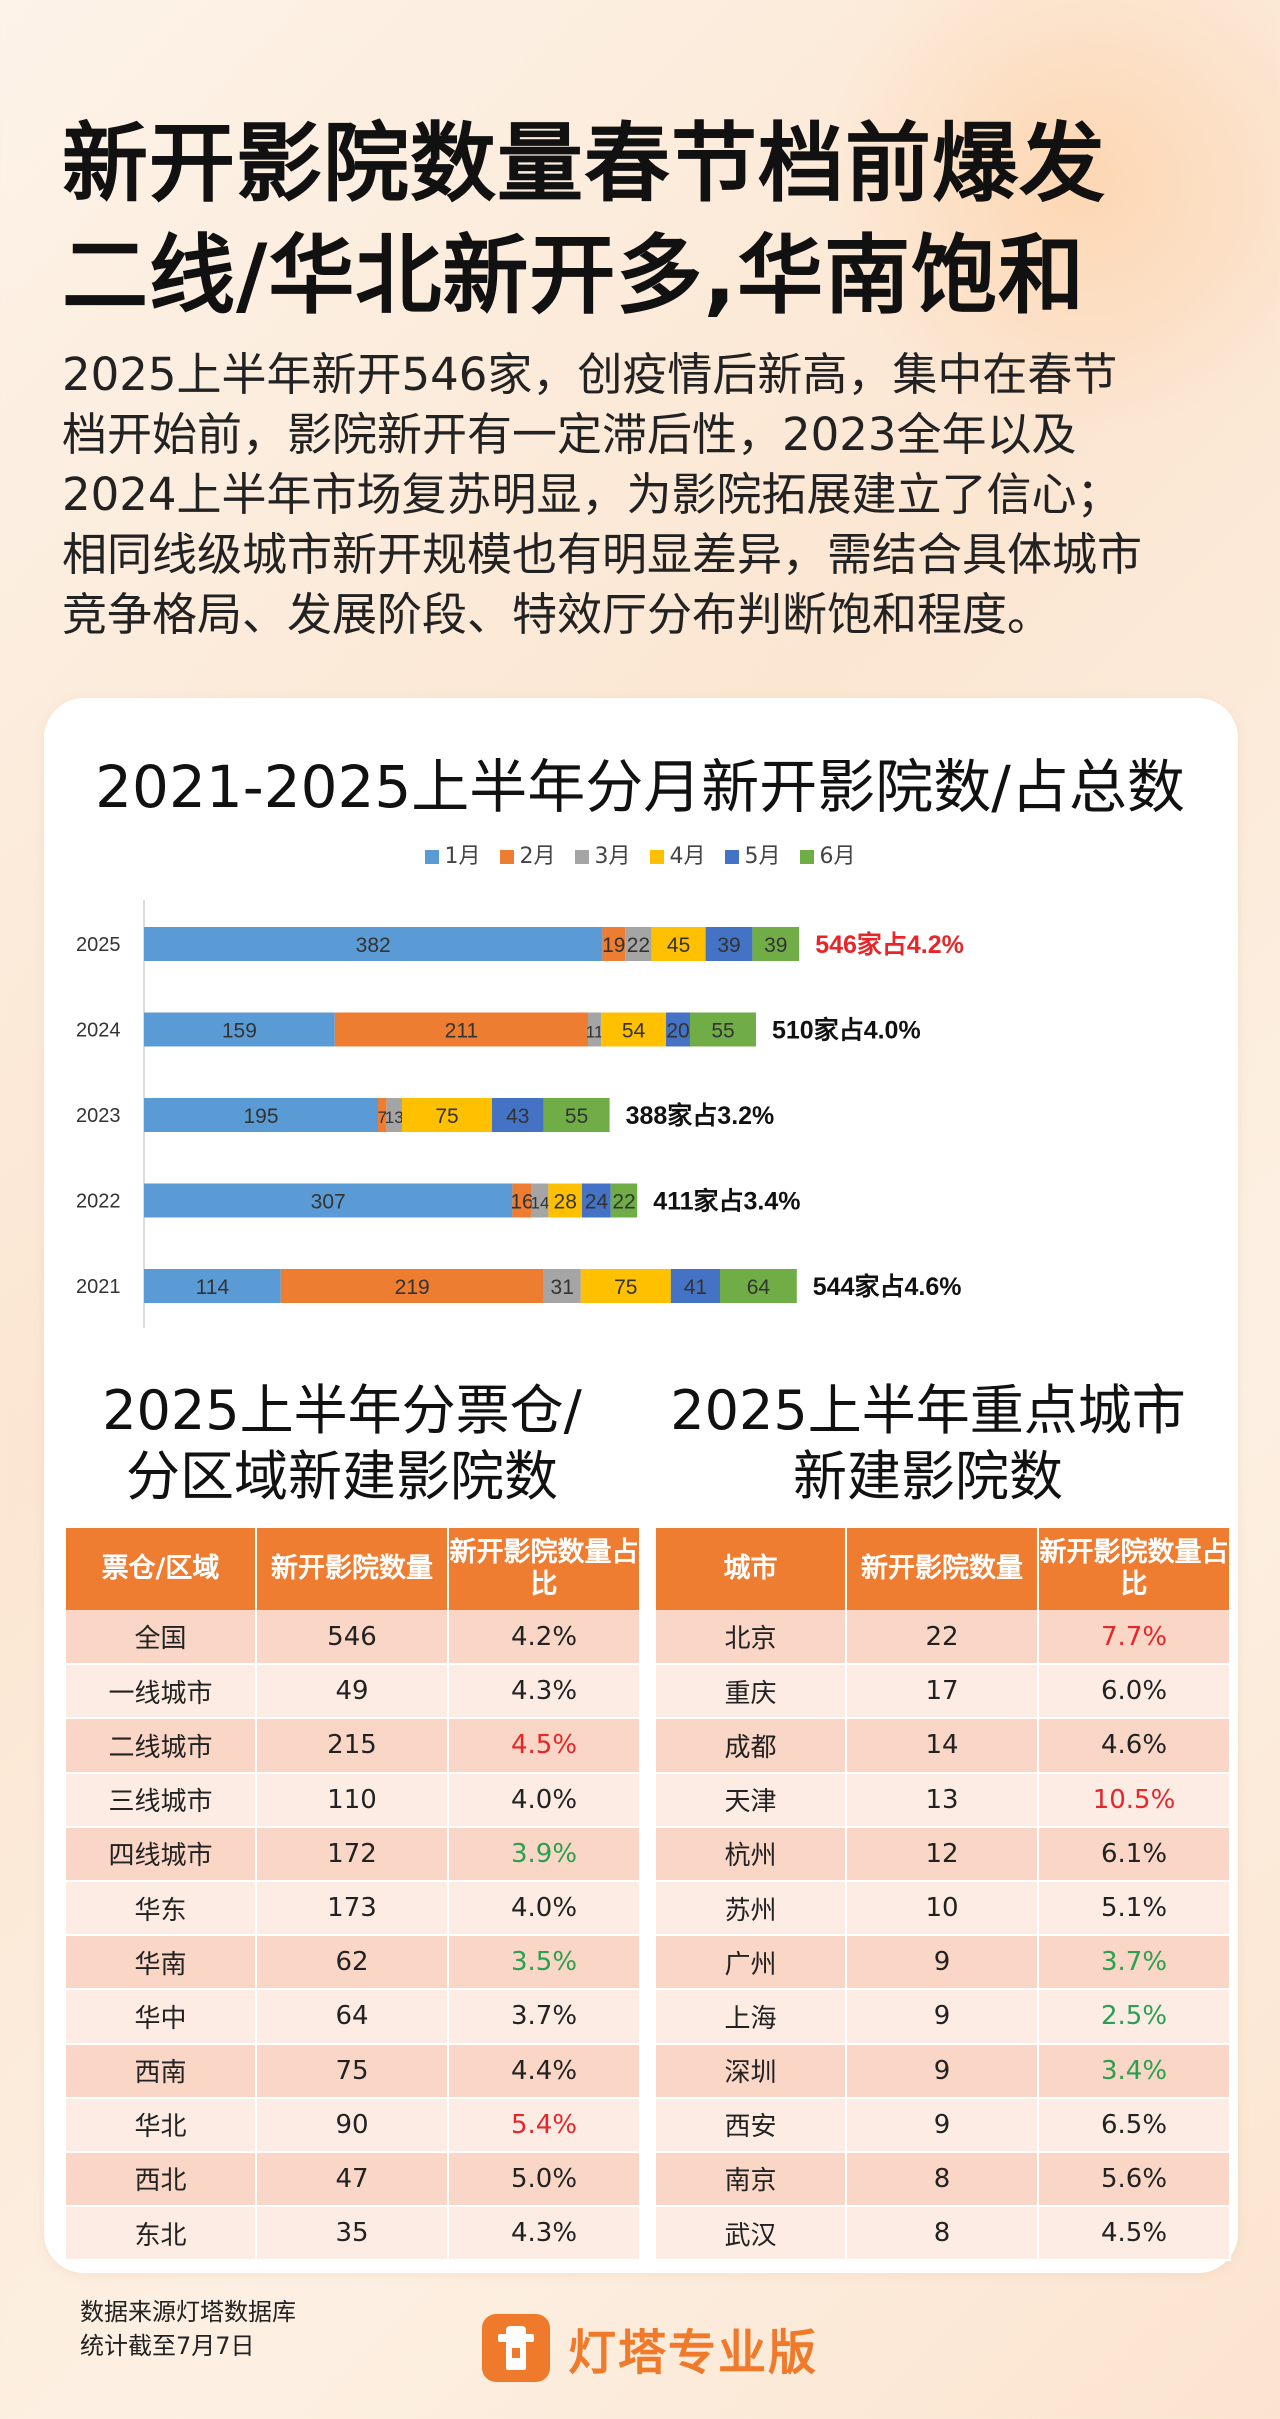 This screenshot has width=1280, height=2419. I want to click on table-cell-name: 武汉, so click(751, 2234).